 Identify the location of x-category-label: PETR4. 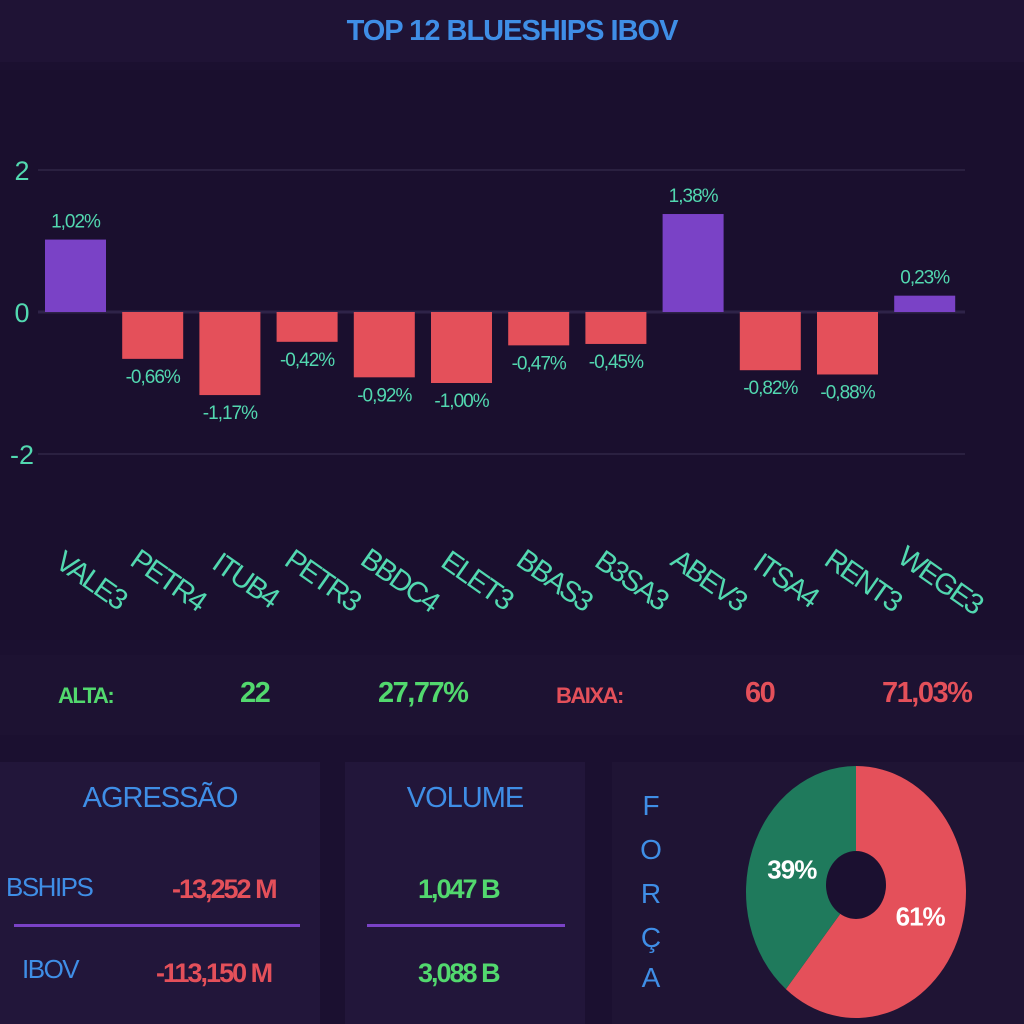
(168, 581).